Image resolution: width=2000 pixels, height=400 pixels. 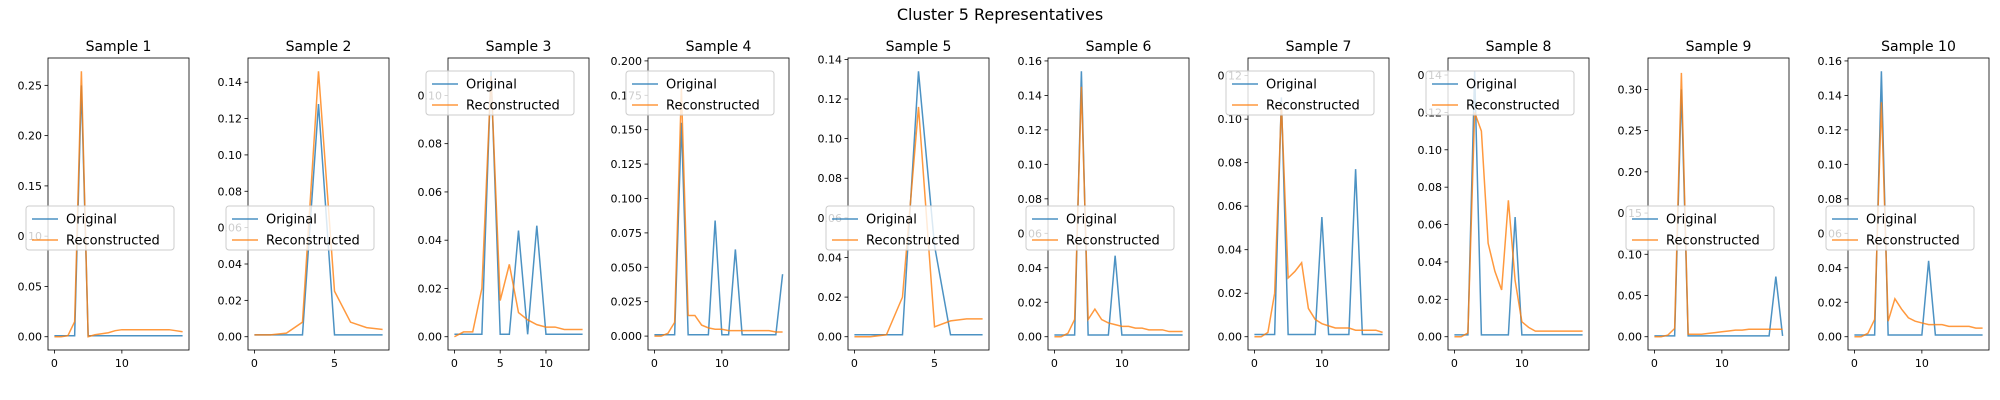 I want to click on y-tick-label: 0.050, so click(x=627, y=267).